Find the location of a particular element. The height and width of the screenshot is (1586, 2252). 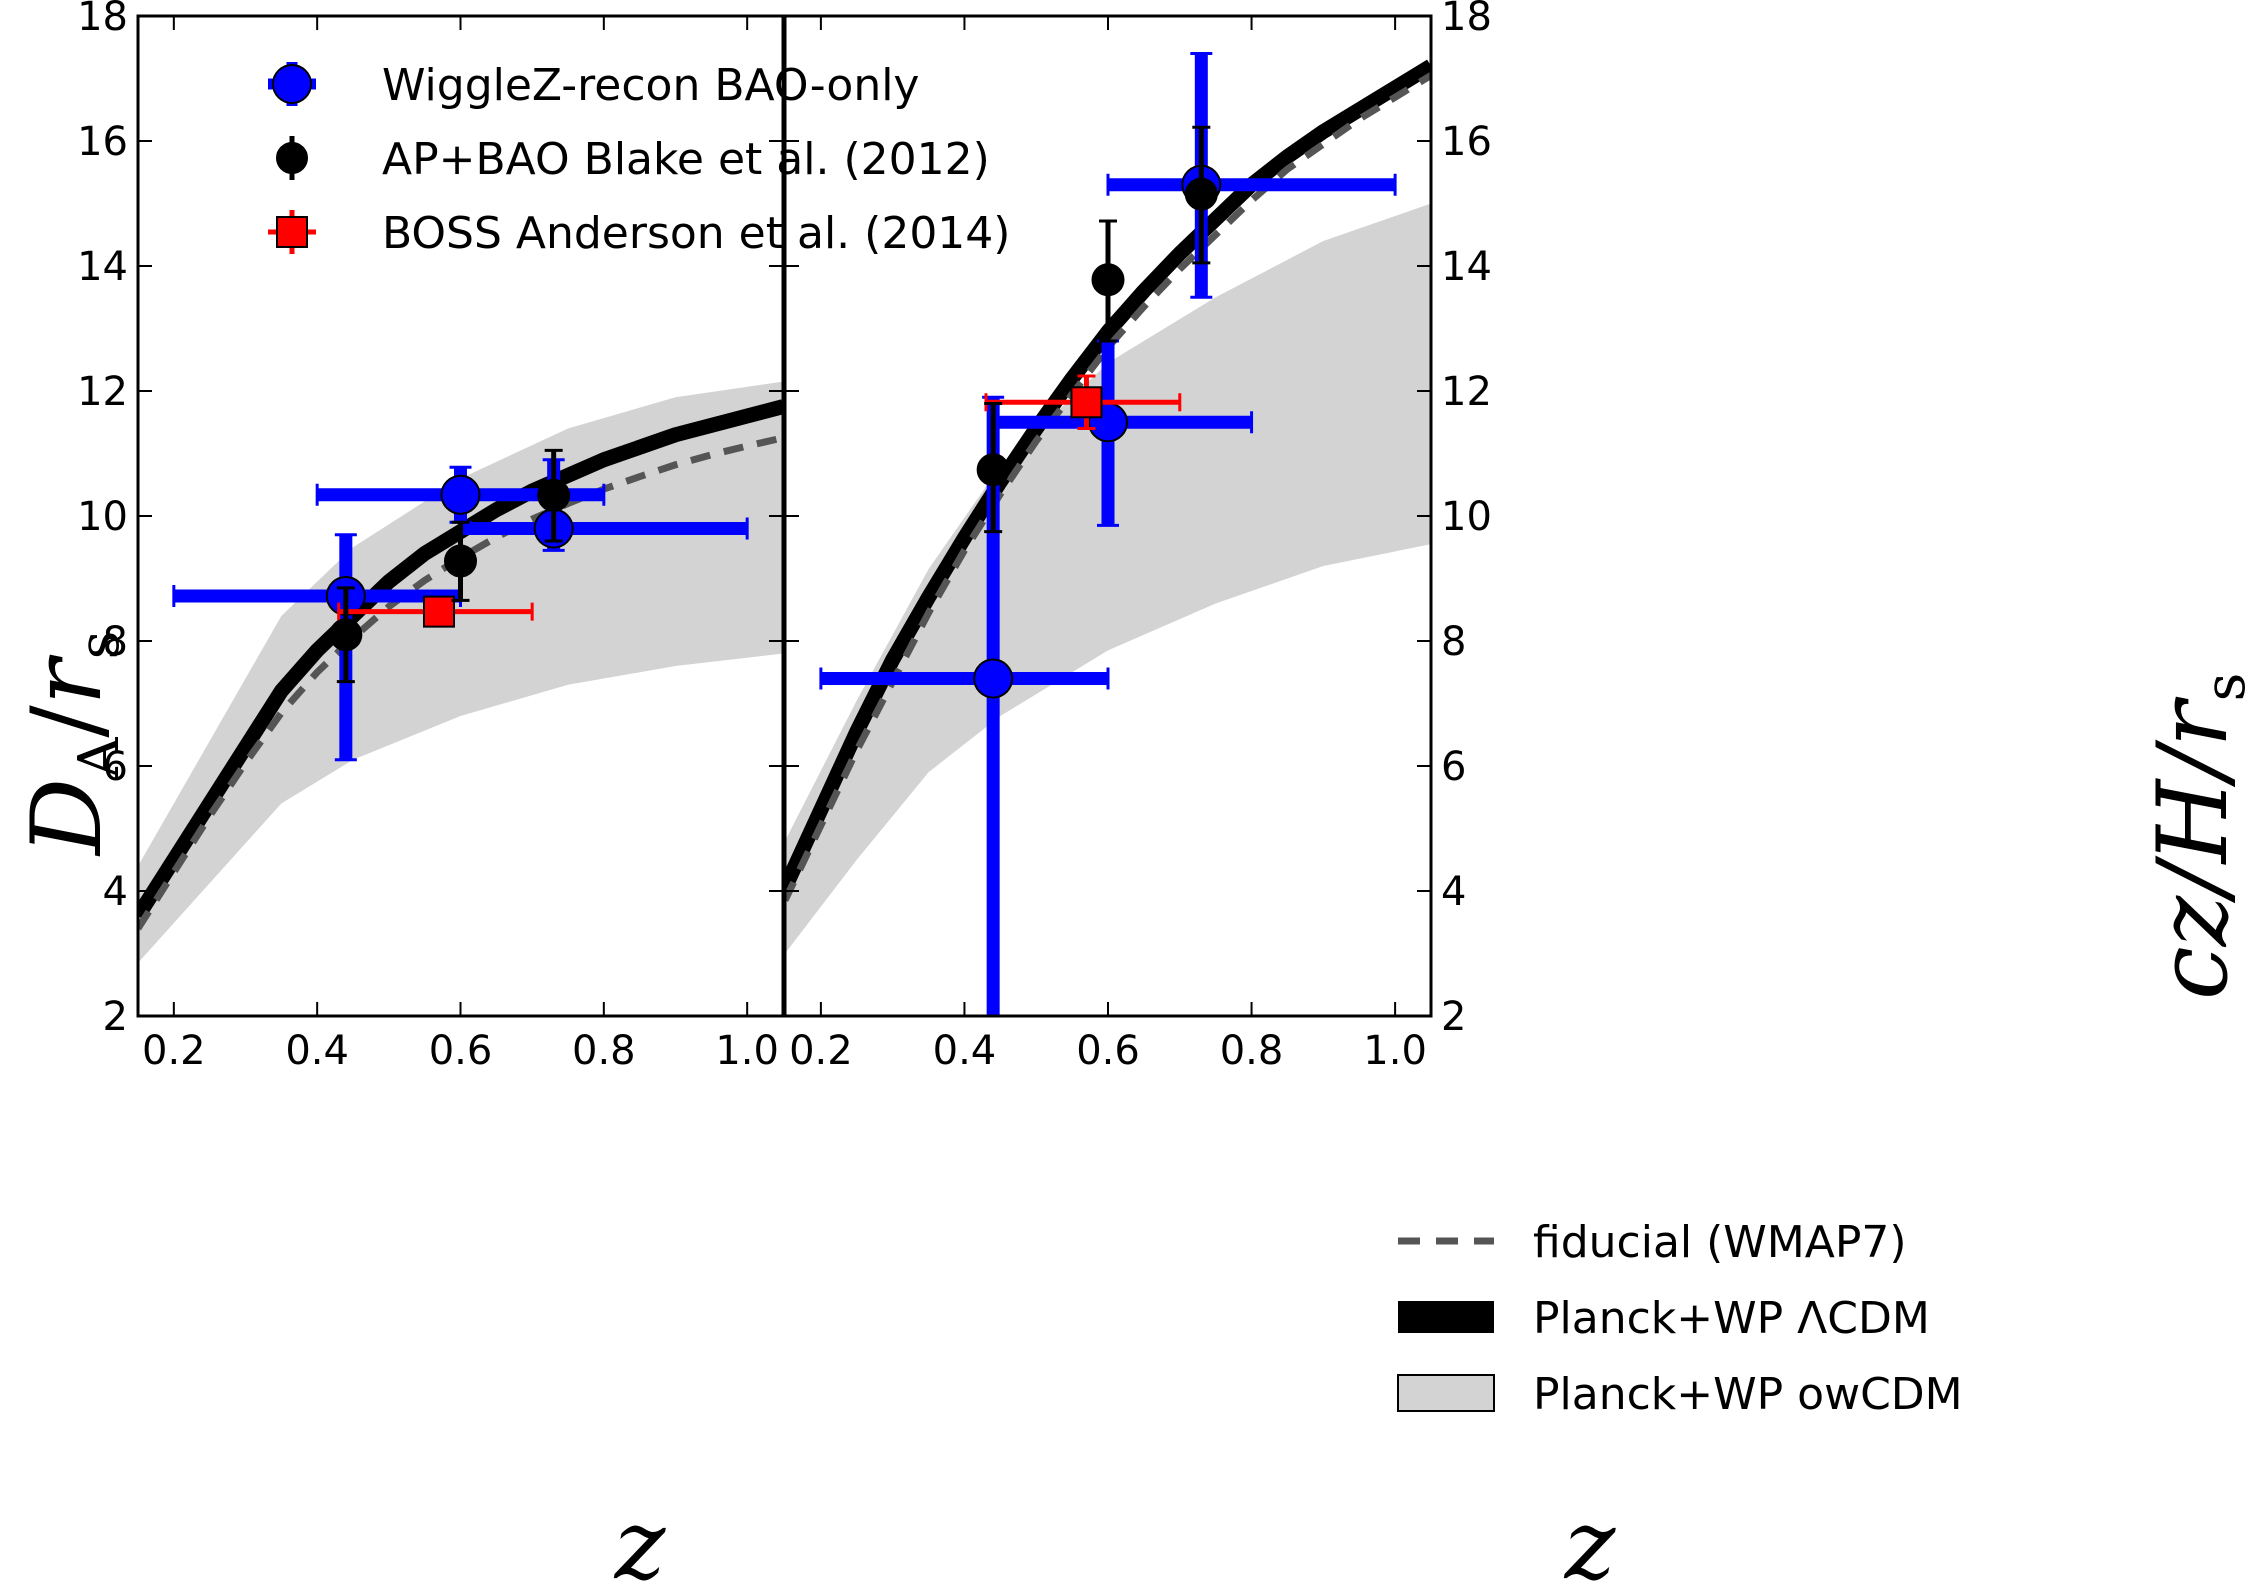

left-xlabel: z is located at coordinates (640, 1535).